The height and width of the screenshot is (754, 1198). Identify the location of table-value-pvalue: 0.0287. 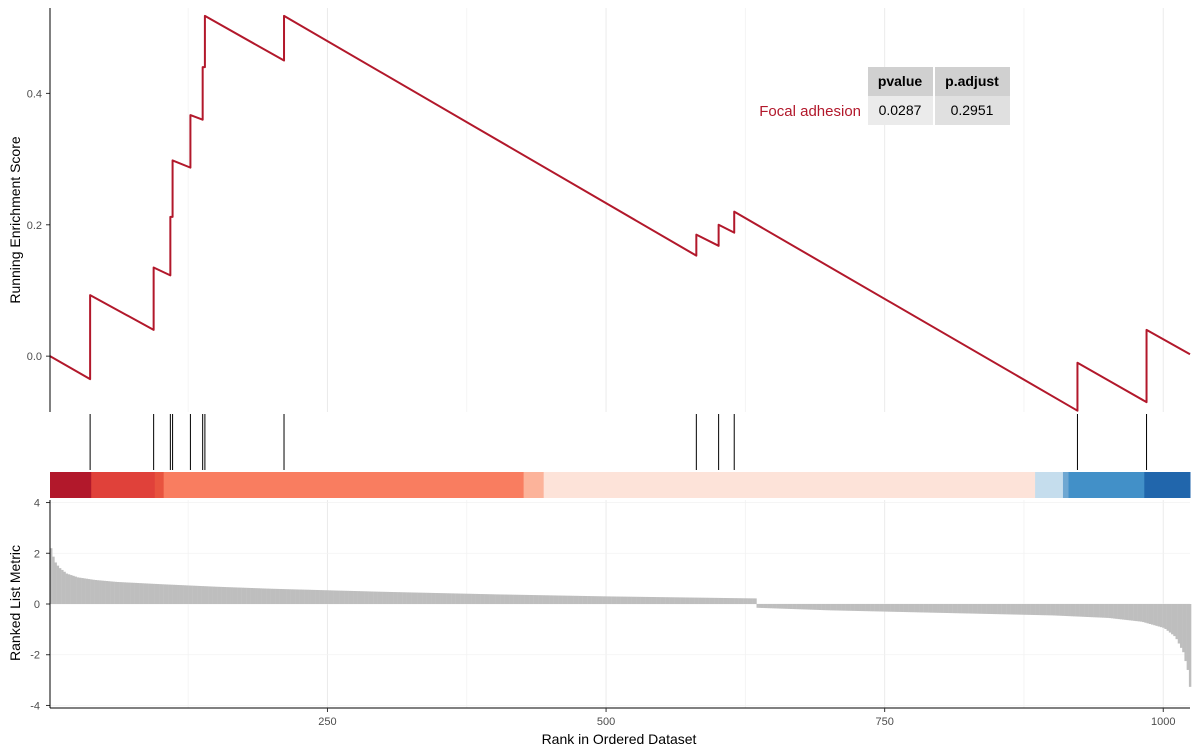
(900, 110).